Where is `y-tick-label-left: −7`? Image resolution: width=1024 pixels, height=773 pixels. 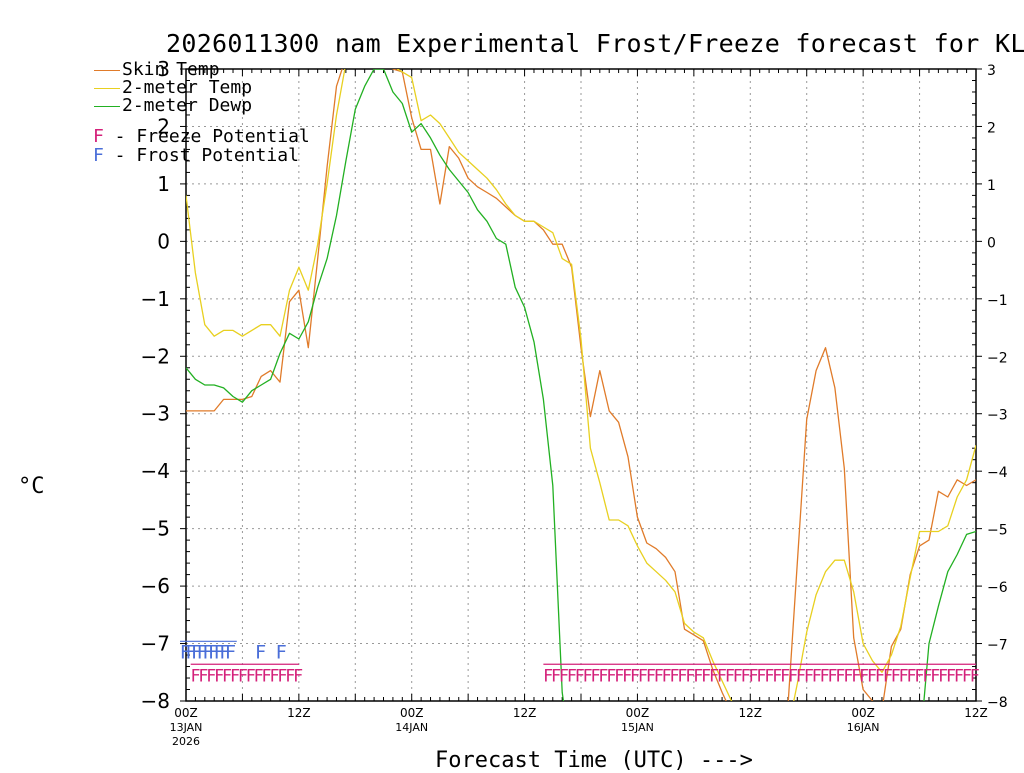 y-tick-label-left: −7 is located at coordinates (155, 644).